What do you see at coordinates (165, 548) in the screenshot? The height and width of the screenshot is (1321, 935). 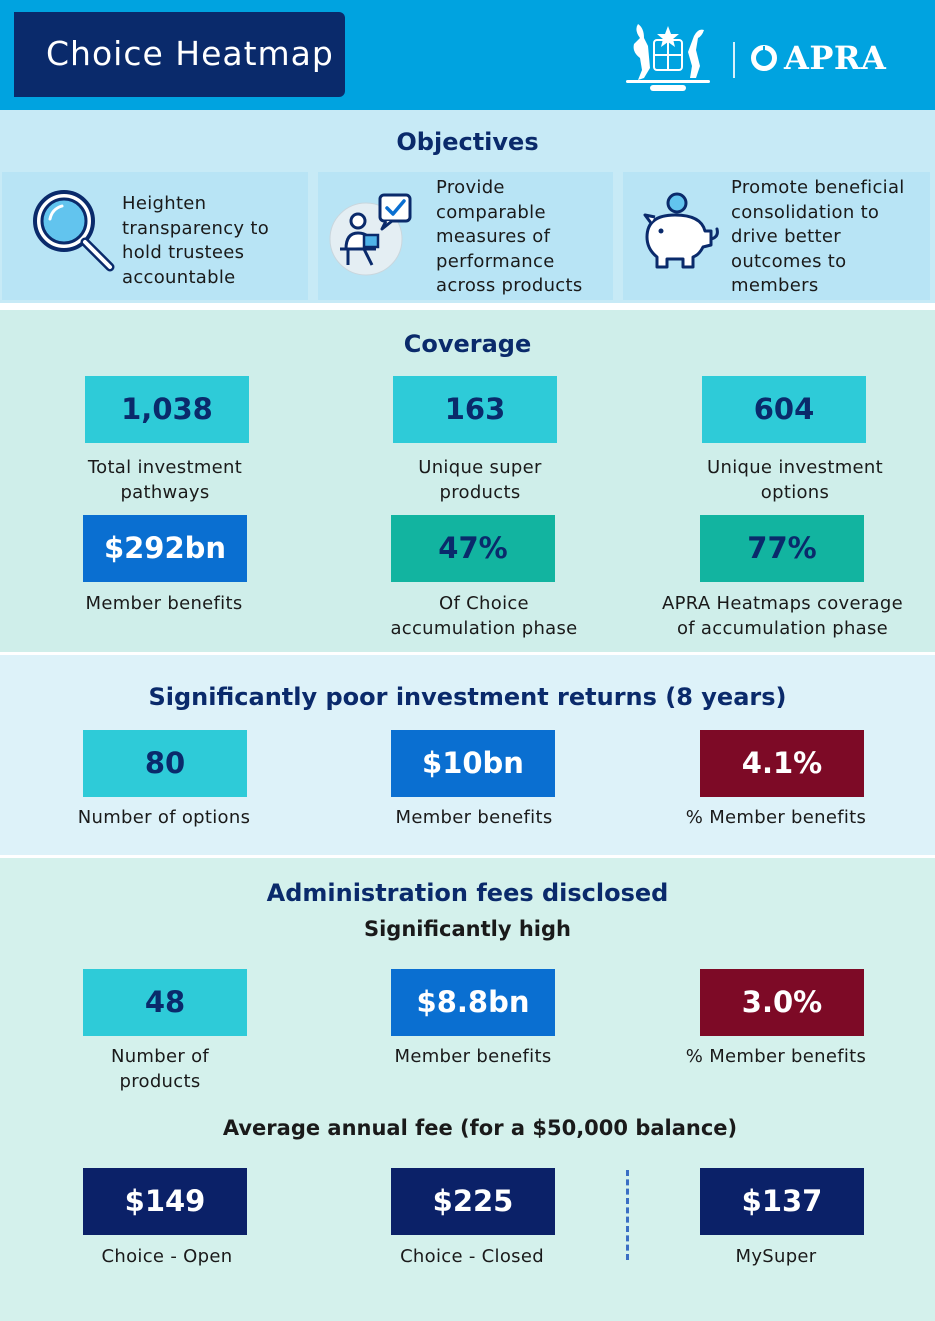 I see `stat-member-benefits: $292bn` at bounding box center [165, 548].